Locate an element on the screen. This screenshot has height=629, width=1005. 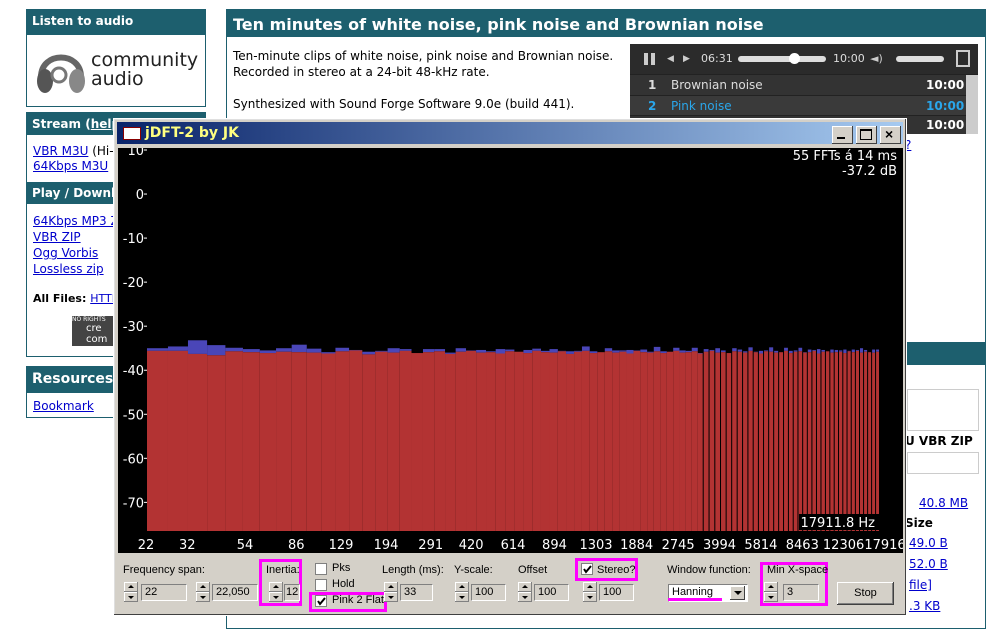
x-tick-label: 614 is located at coordinates (513, 545).